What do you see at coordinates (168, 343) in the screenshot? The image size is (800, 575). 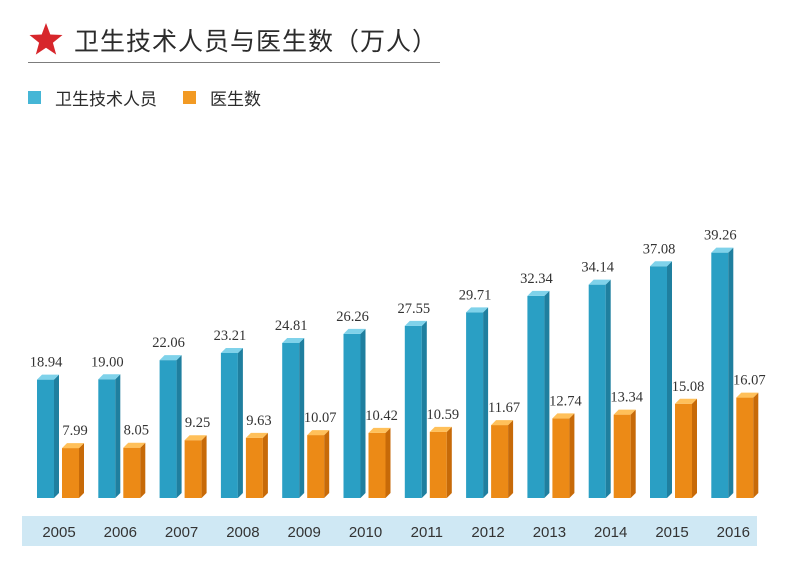 I see `data-label-series-a-2007: 22.06` at bounding box center [168, 343].